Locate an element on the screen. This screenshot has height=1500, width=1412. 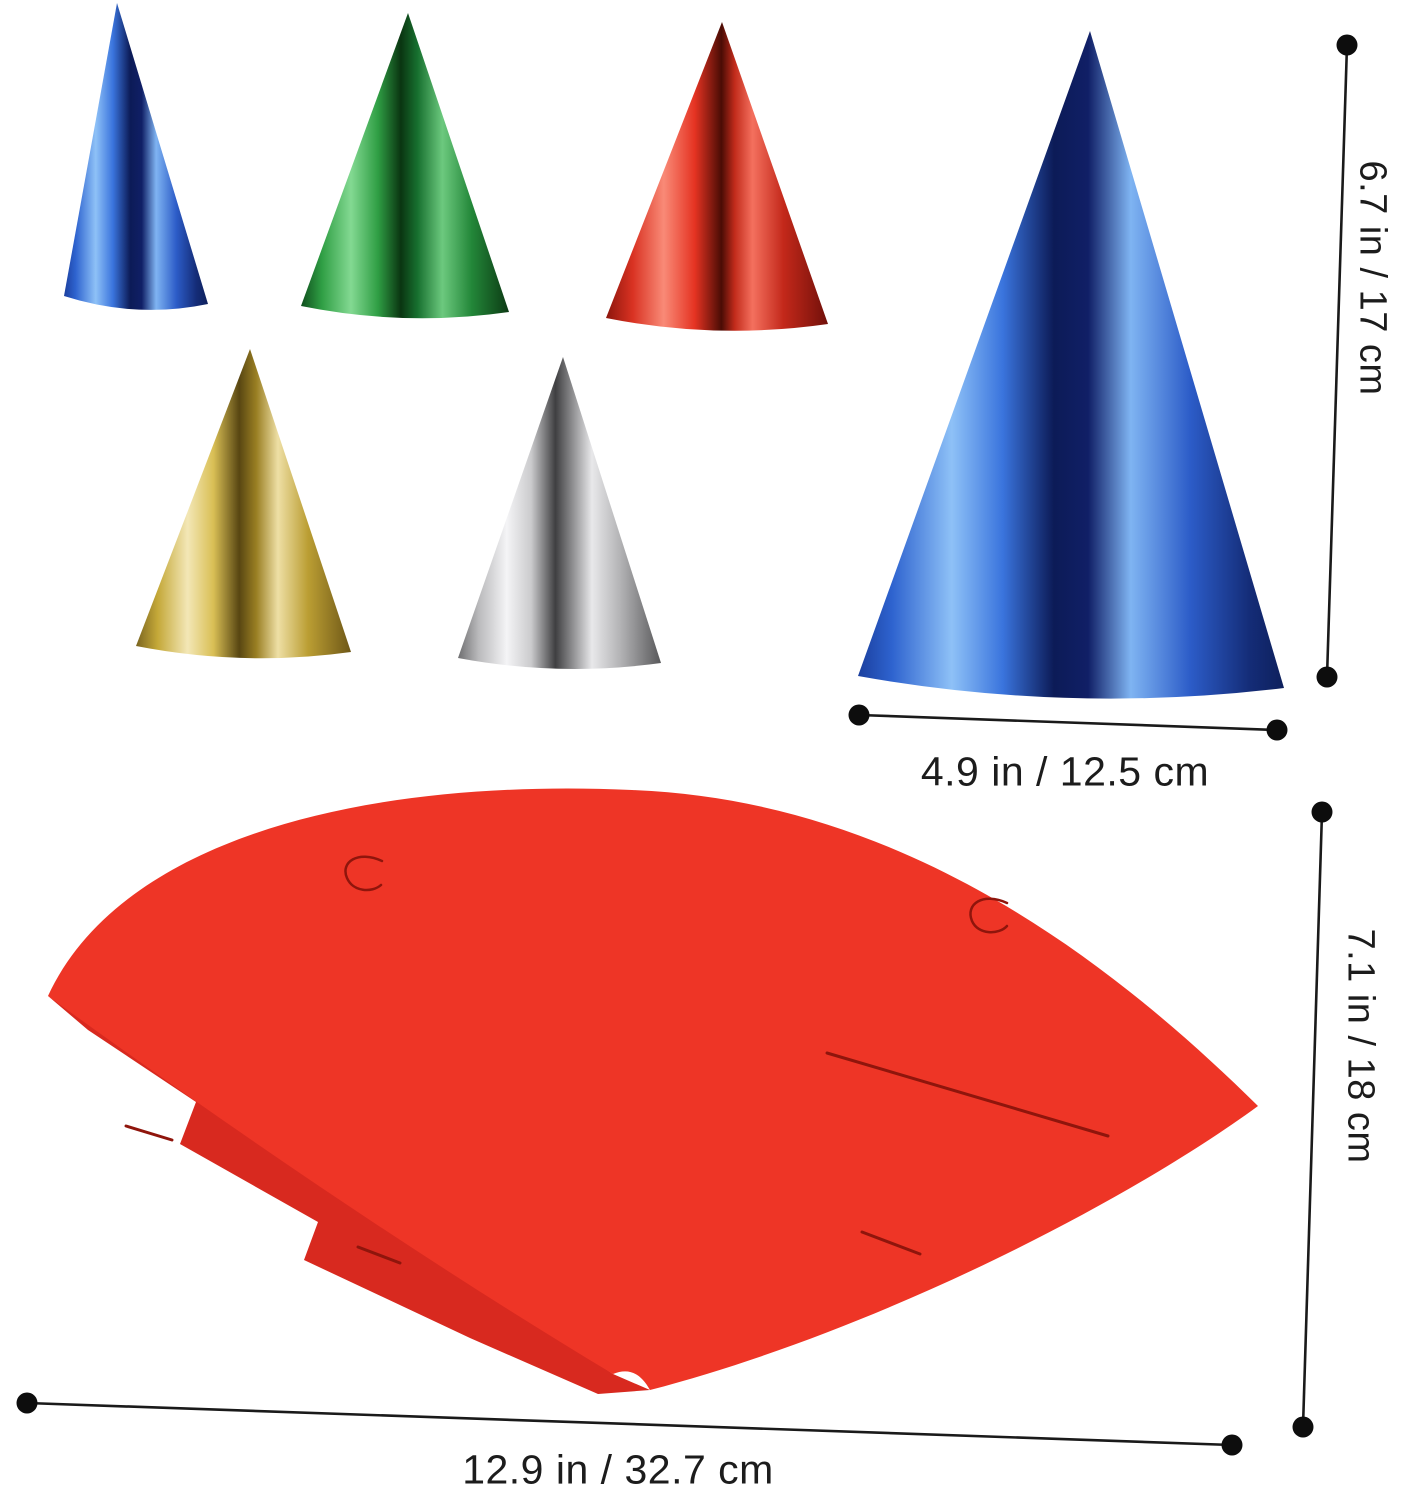
dimension-line-fan-width is located at coordinates (629, 1424).